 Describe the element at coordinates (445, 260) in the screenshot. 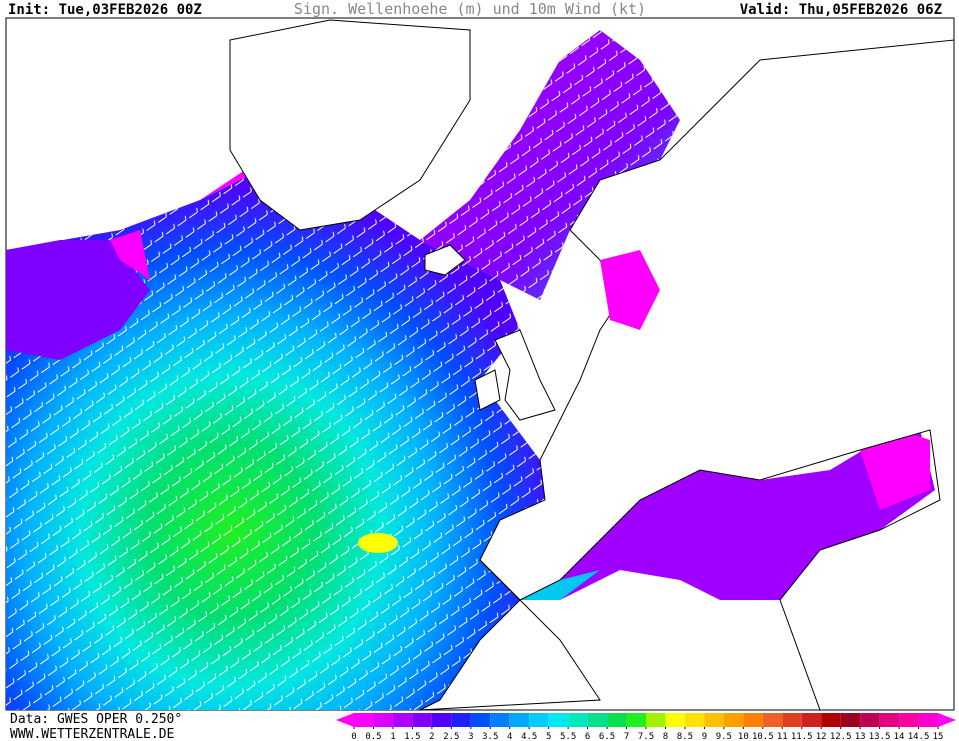

I see `iceland` at that location.